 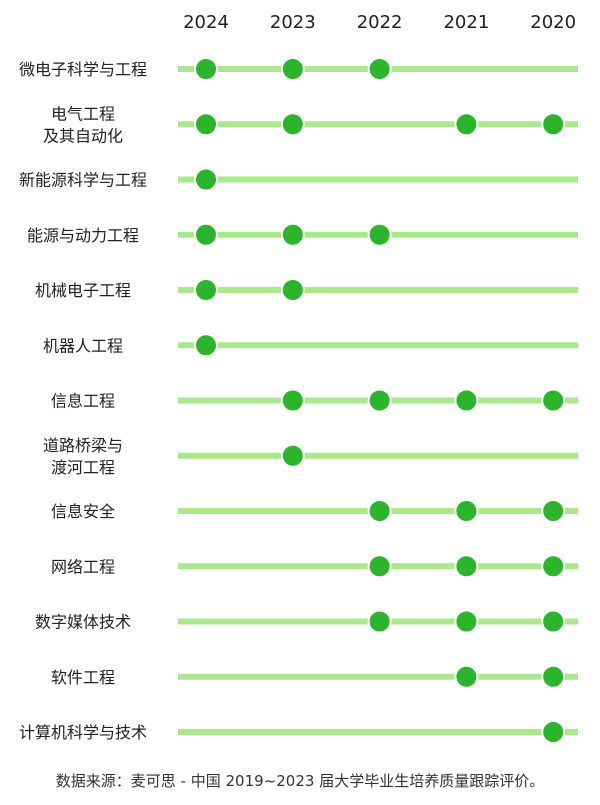 I want to click on row-label: 微电子科学与工程, so click(x=83, y=69).